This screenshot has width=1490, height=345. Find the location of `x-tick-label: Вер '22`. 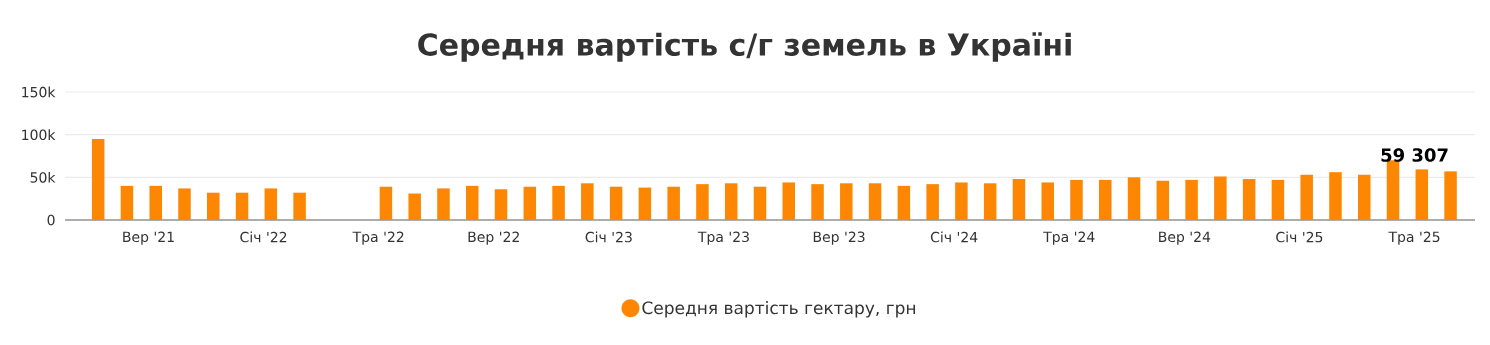

x-tick-label: Вер '22 is located at coordinates (493, 238).